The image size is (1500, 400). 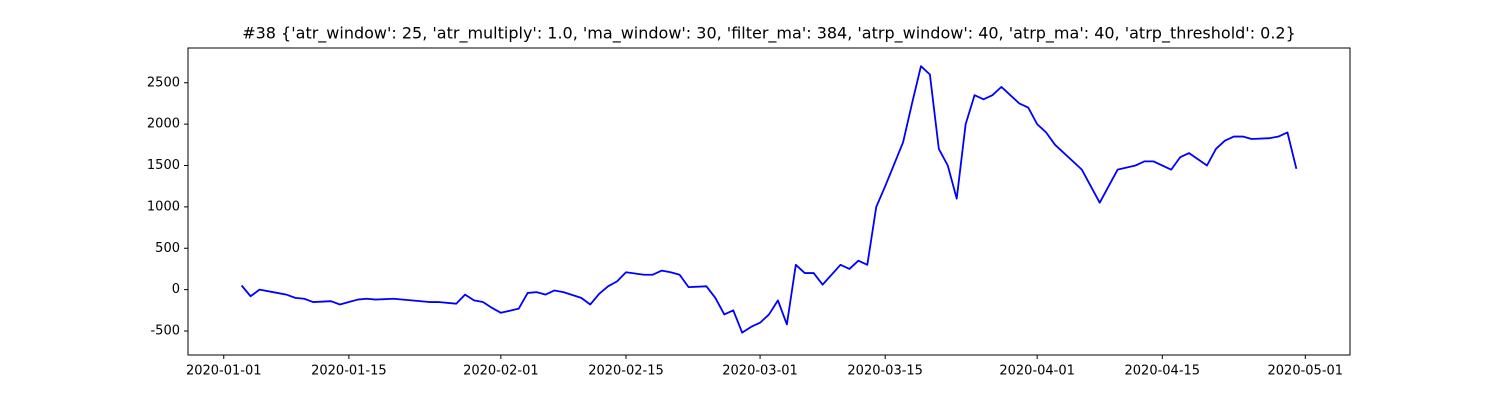 What do you see at coordinates (176, 289) in the screenshot?
I see `y-tick-label: 0` at bounding box center [176, 289].